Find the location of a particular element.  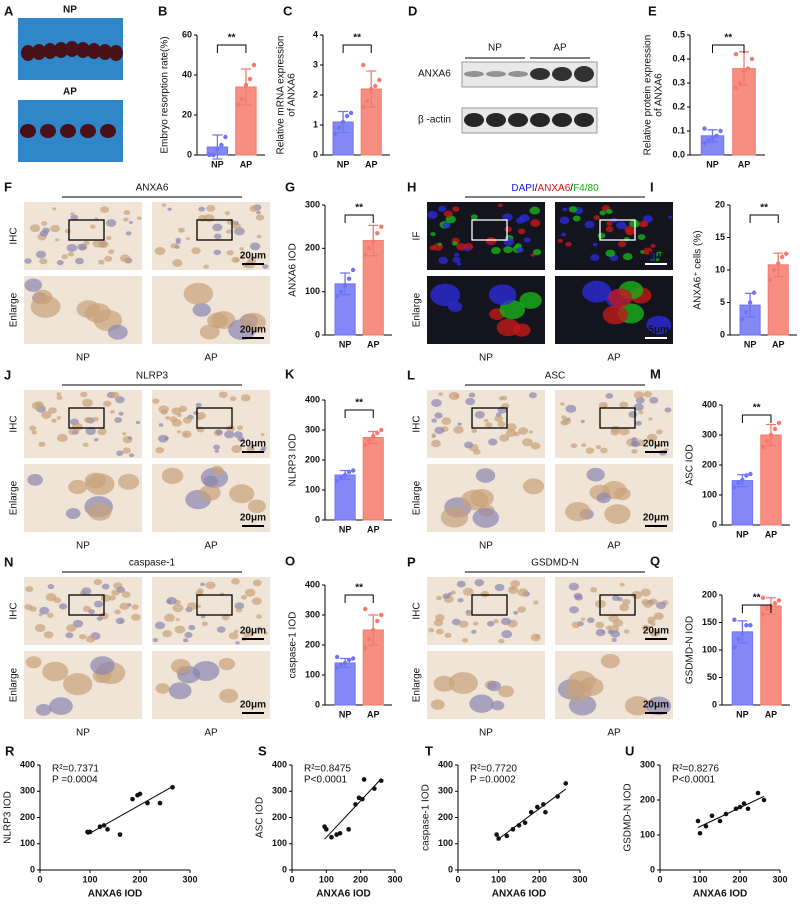

panel-letter: E is located at coordinates (652, 10).